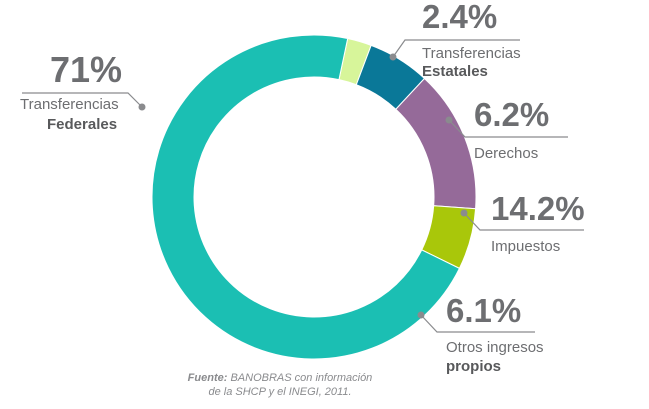 This screenshot has height=409, width=649. What do you see at coordinates (477, 323) in the screenshot?
I see `leader-line-otros` at bounding box center [477, 323].